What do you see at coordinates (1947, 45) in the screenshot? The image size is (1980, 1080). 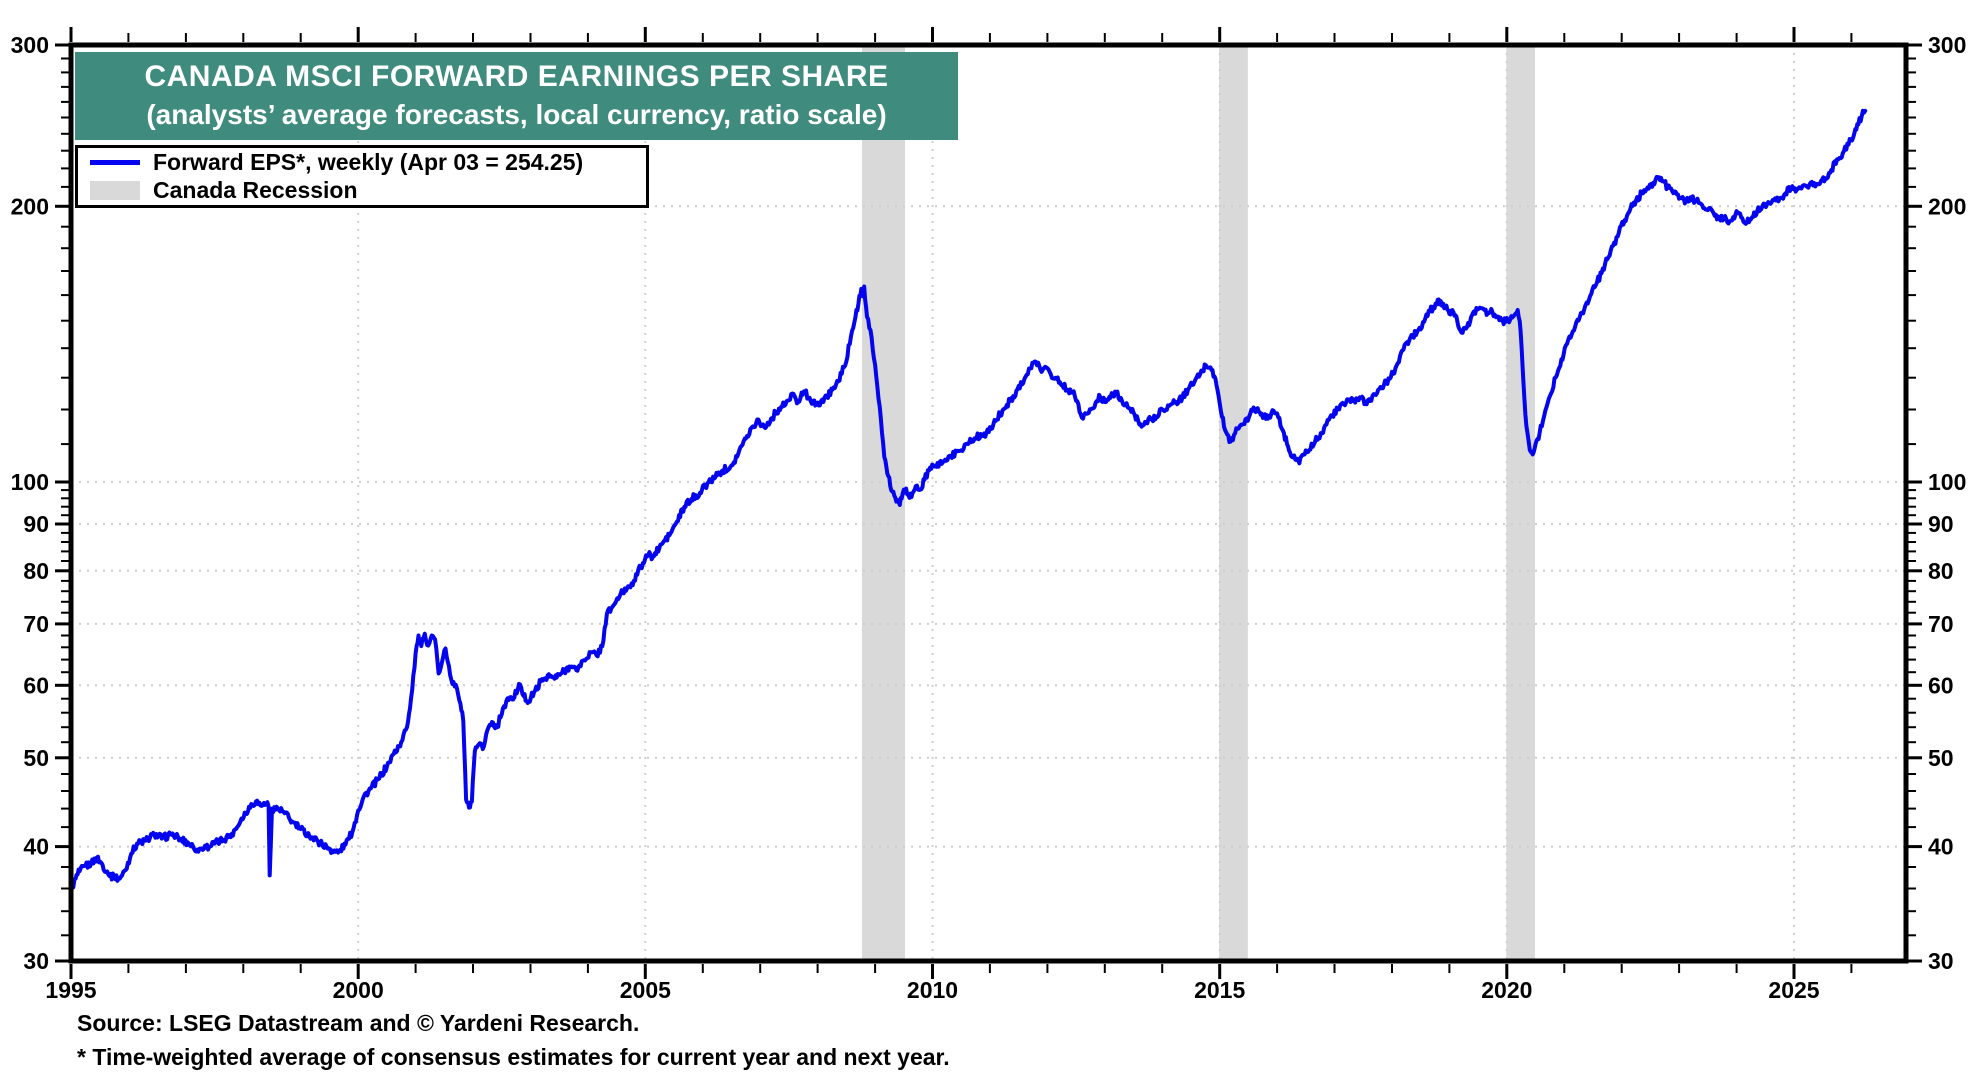 I see `y-axis-label-right: 300` at bounding box center [1947, 45].